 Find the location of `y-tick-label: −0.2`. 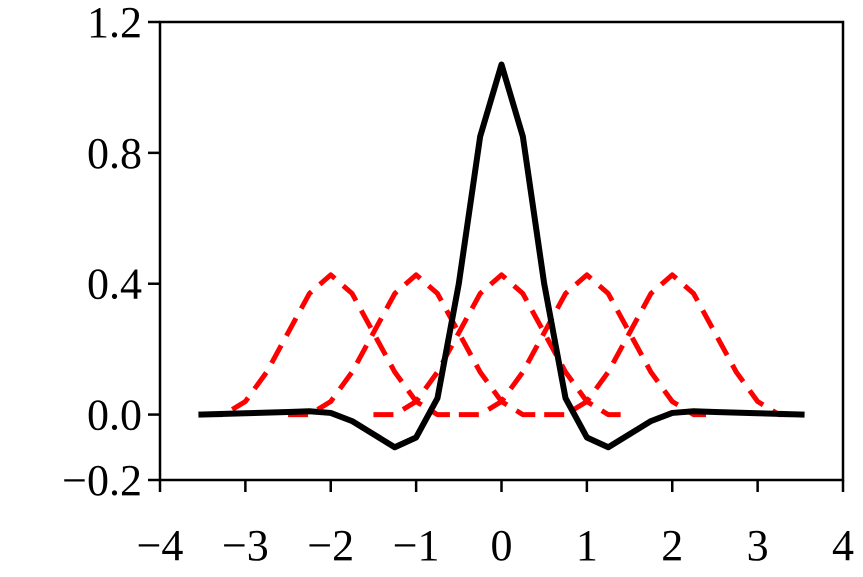

y-tick-label: −0.2 is located at coordinates (102, 480).